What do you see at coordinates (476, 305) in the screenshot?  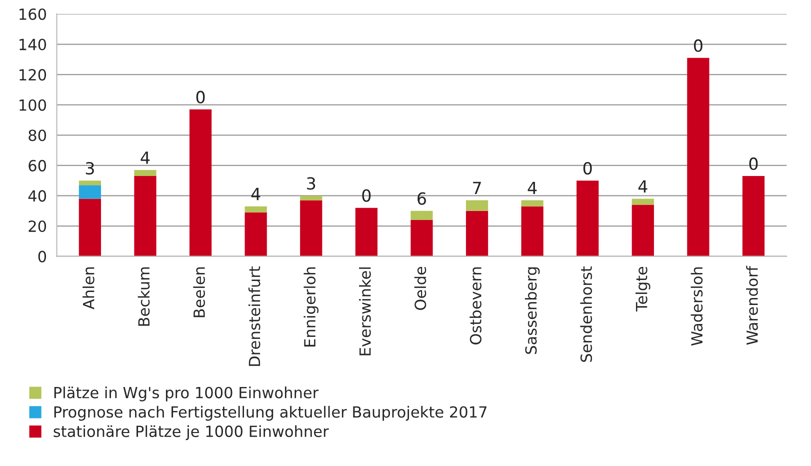 I see `x-tick-label: Ostbevern` at bounding box center [476, 305].